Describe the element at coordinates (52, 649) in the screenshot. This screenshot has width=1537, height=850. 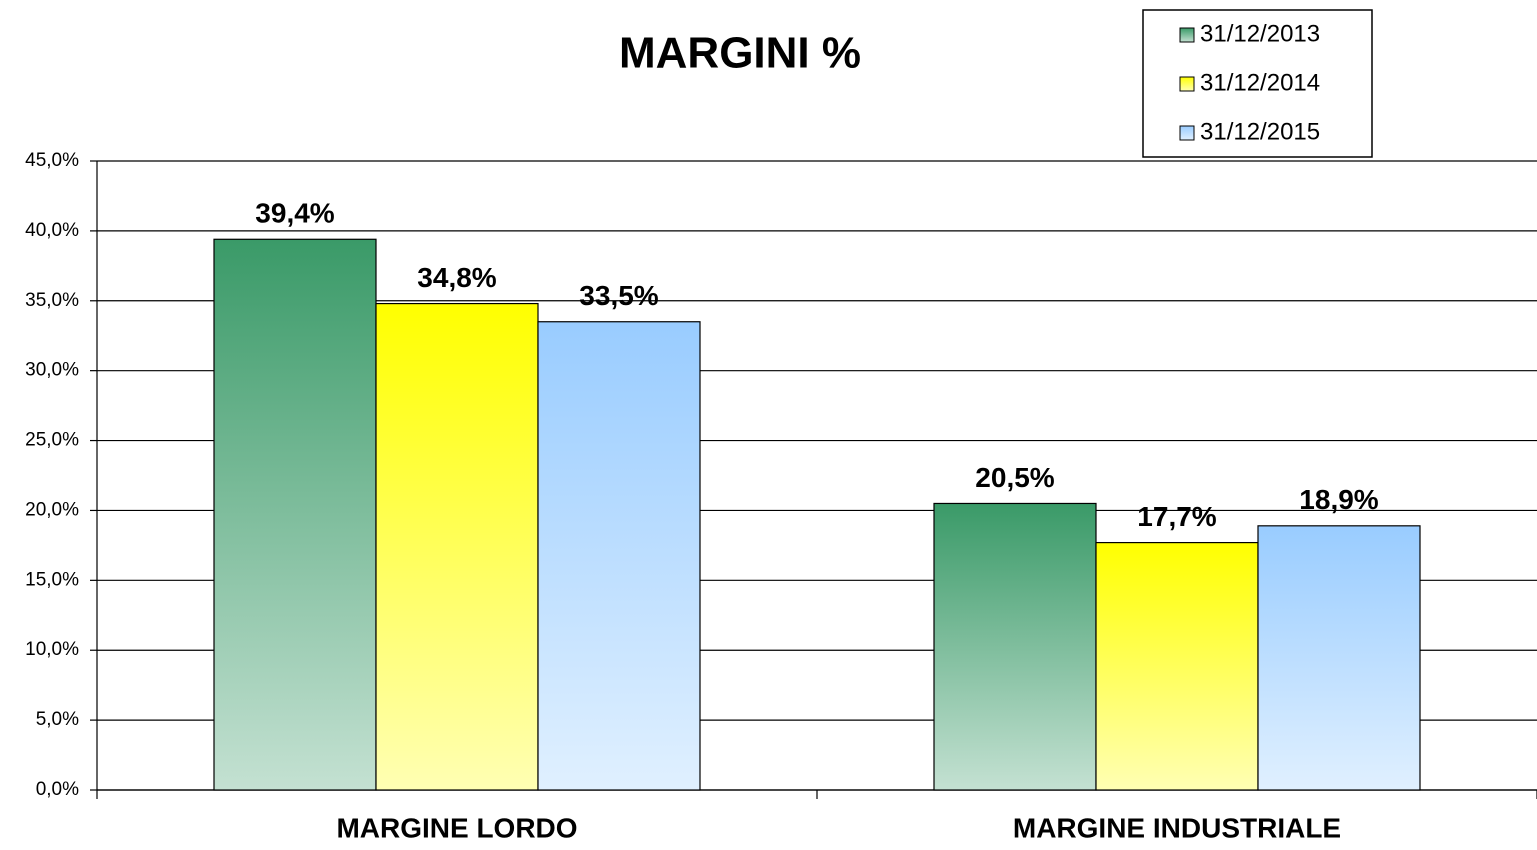
I see `y-tick-label: 10,0%` at that location.